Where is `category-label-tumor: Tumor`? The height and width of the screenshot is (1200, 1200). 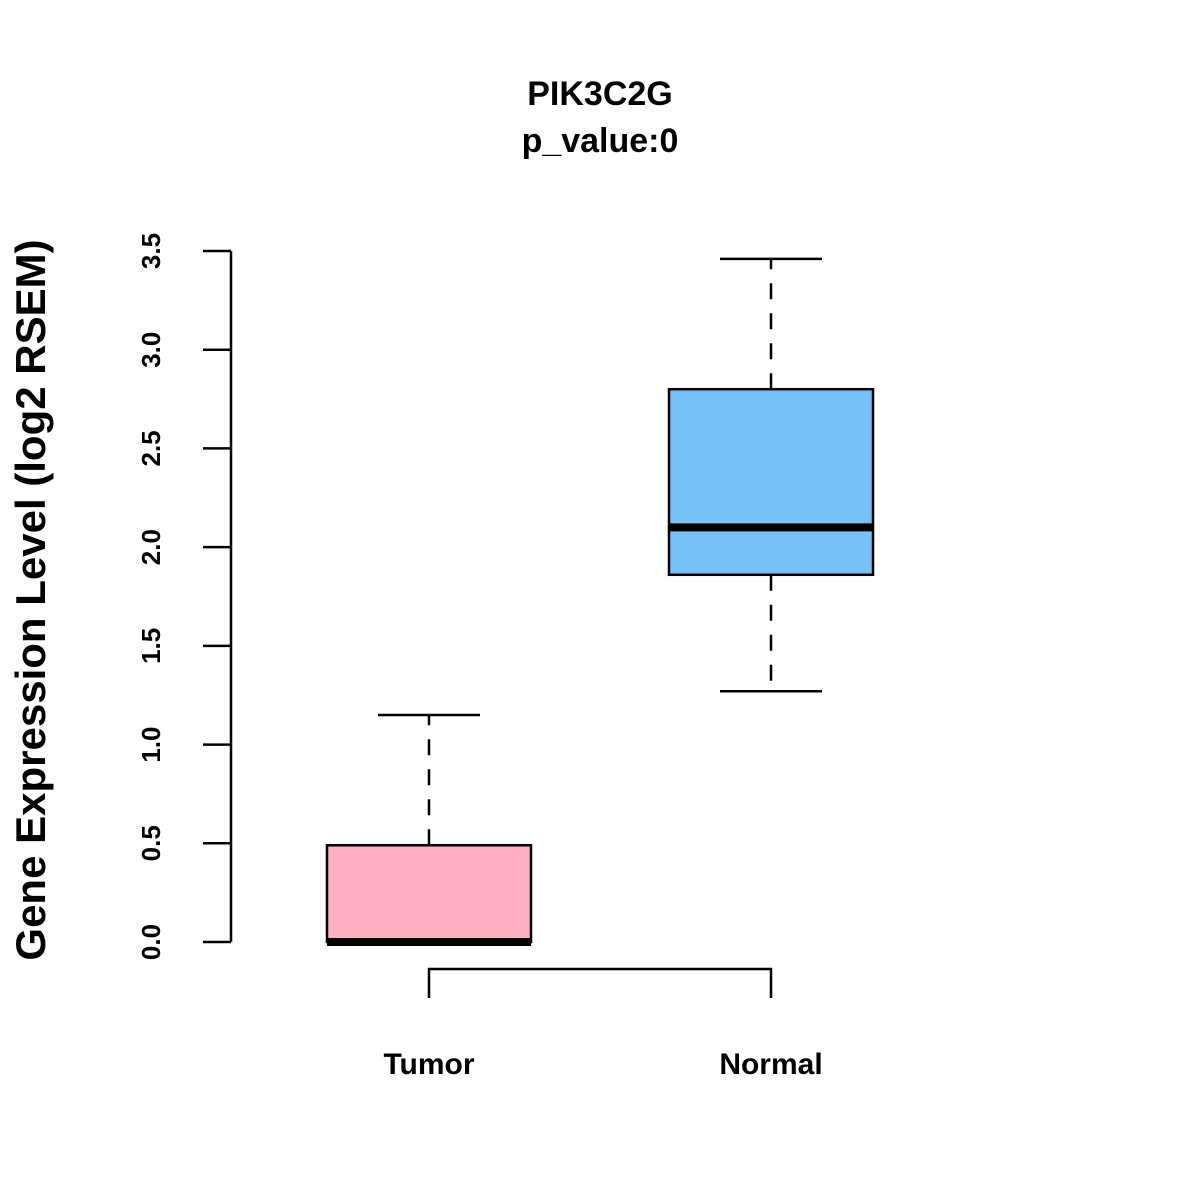
category-label-tumor: Tumor is located at coordinates (428, 1064).